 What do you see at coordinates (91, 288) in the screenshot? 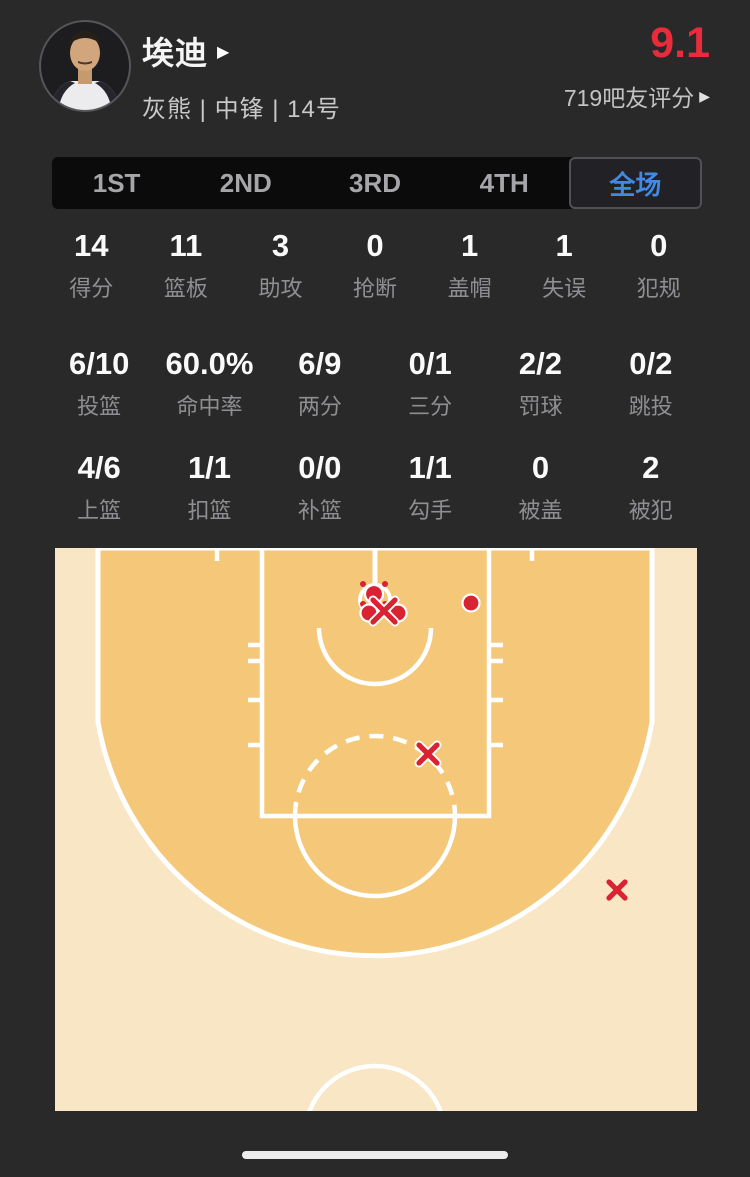
I see `stat-label: 得分` at bounding box center [91, 288].